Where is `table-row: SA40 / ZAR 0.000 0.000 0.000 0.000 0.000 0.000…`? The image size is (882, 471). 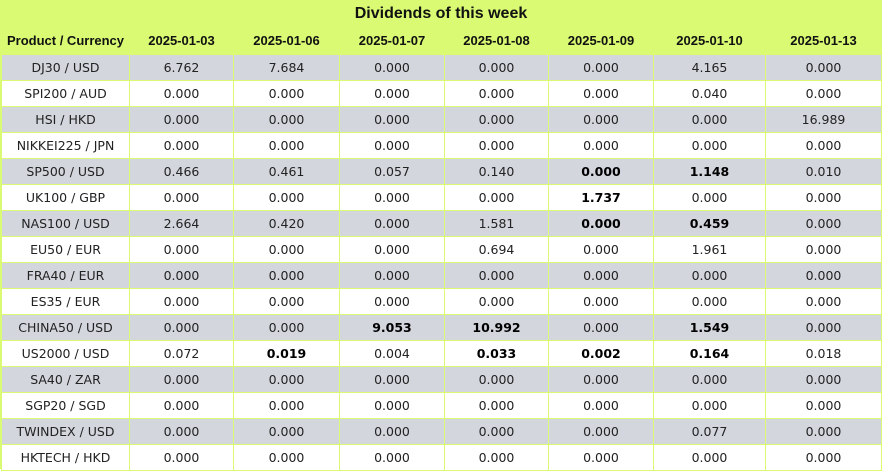
table-row: SA40 / ZAR 0.000 0.000 0.000 0.000 0.000 0.000… is located at coordinates (441, 379).